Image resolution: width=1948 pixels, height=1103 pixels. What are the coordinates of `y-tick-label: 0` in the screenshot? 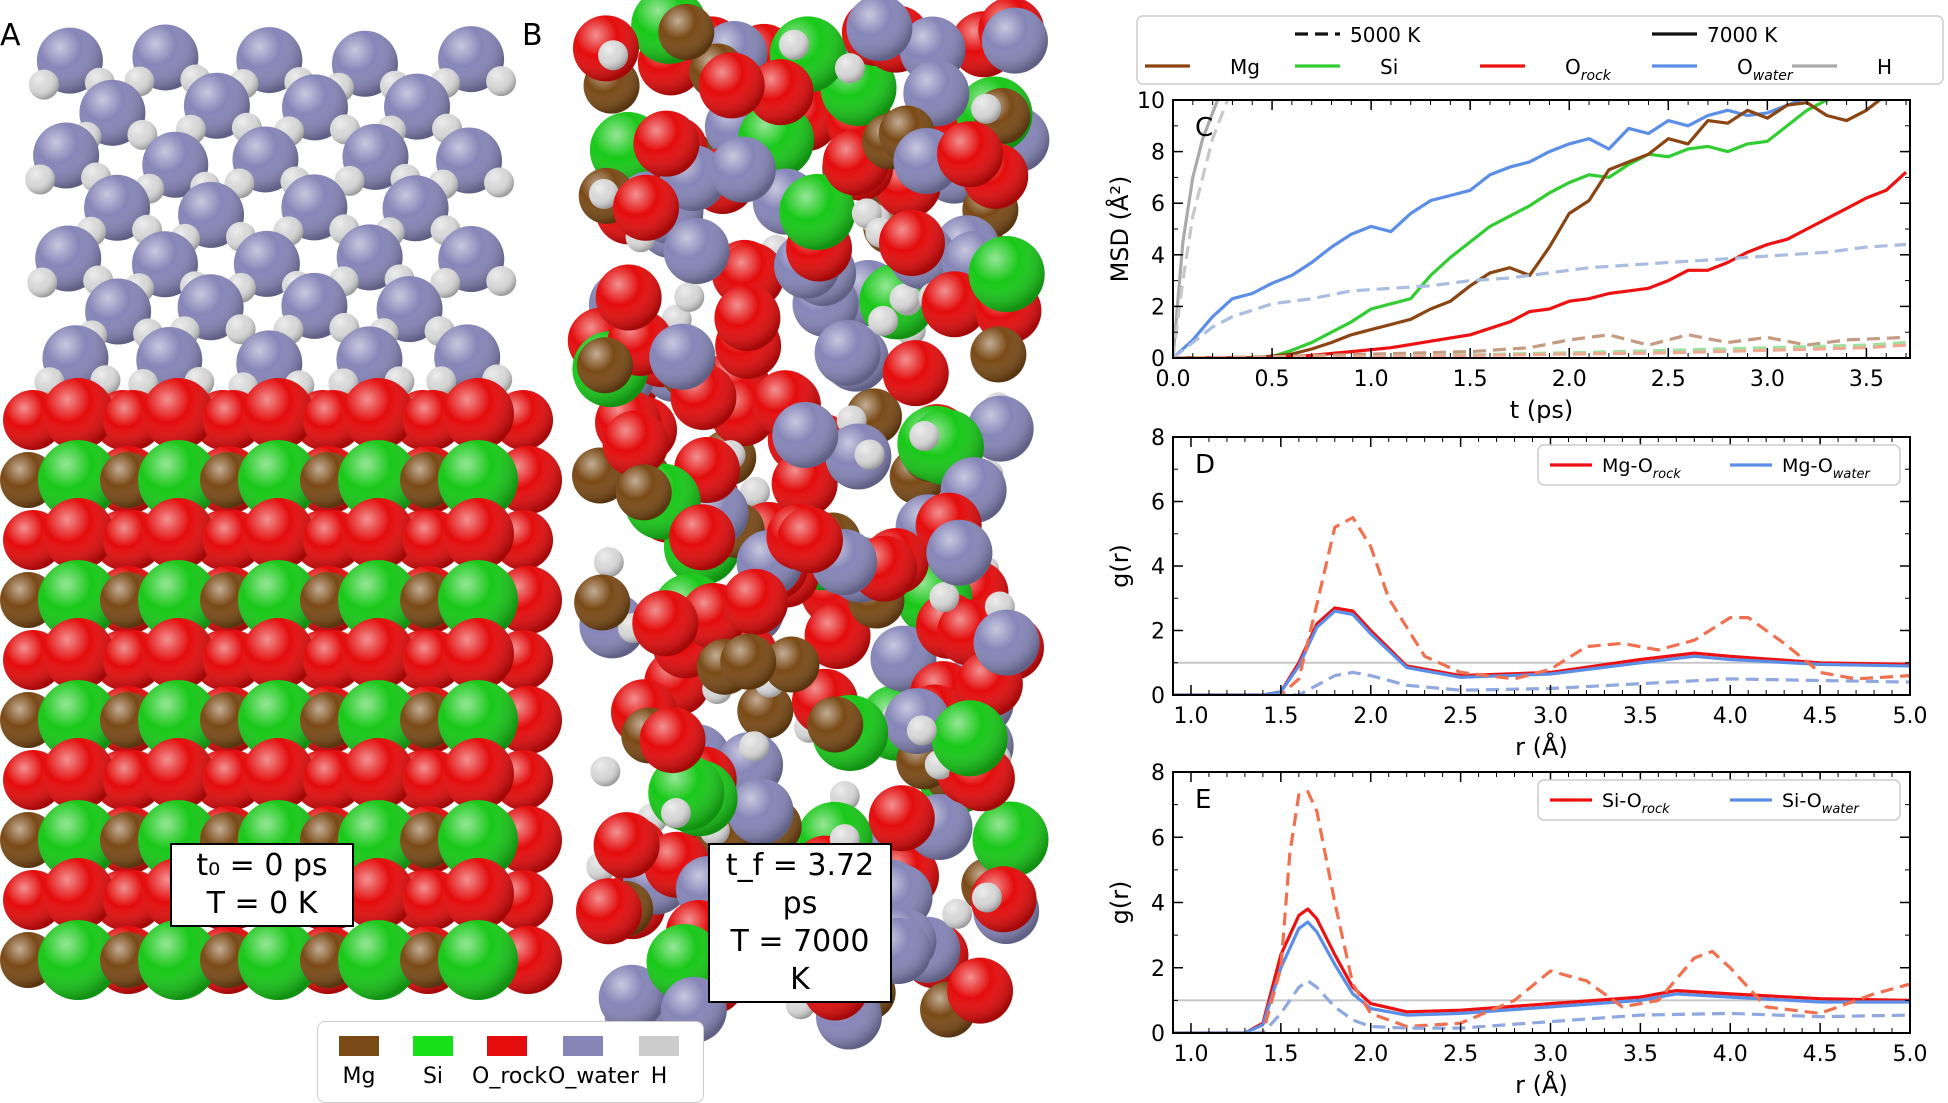 It's located at (1158, 696).